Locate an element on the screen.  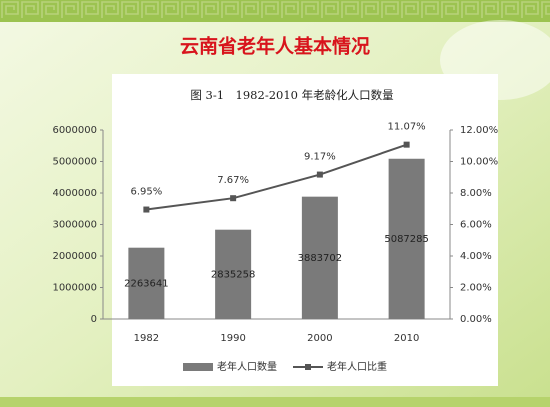
chart-title: 图 3-1 1982-2010 年老龄化人口数量 is located at coordinates (291, 95).